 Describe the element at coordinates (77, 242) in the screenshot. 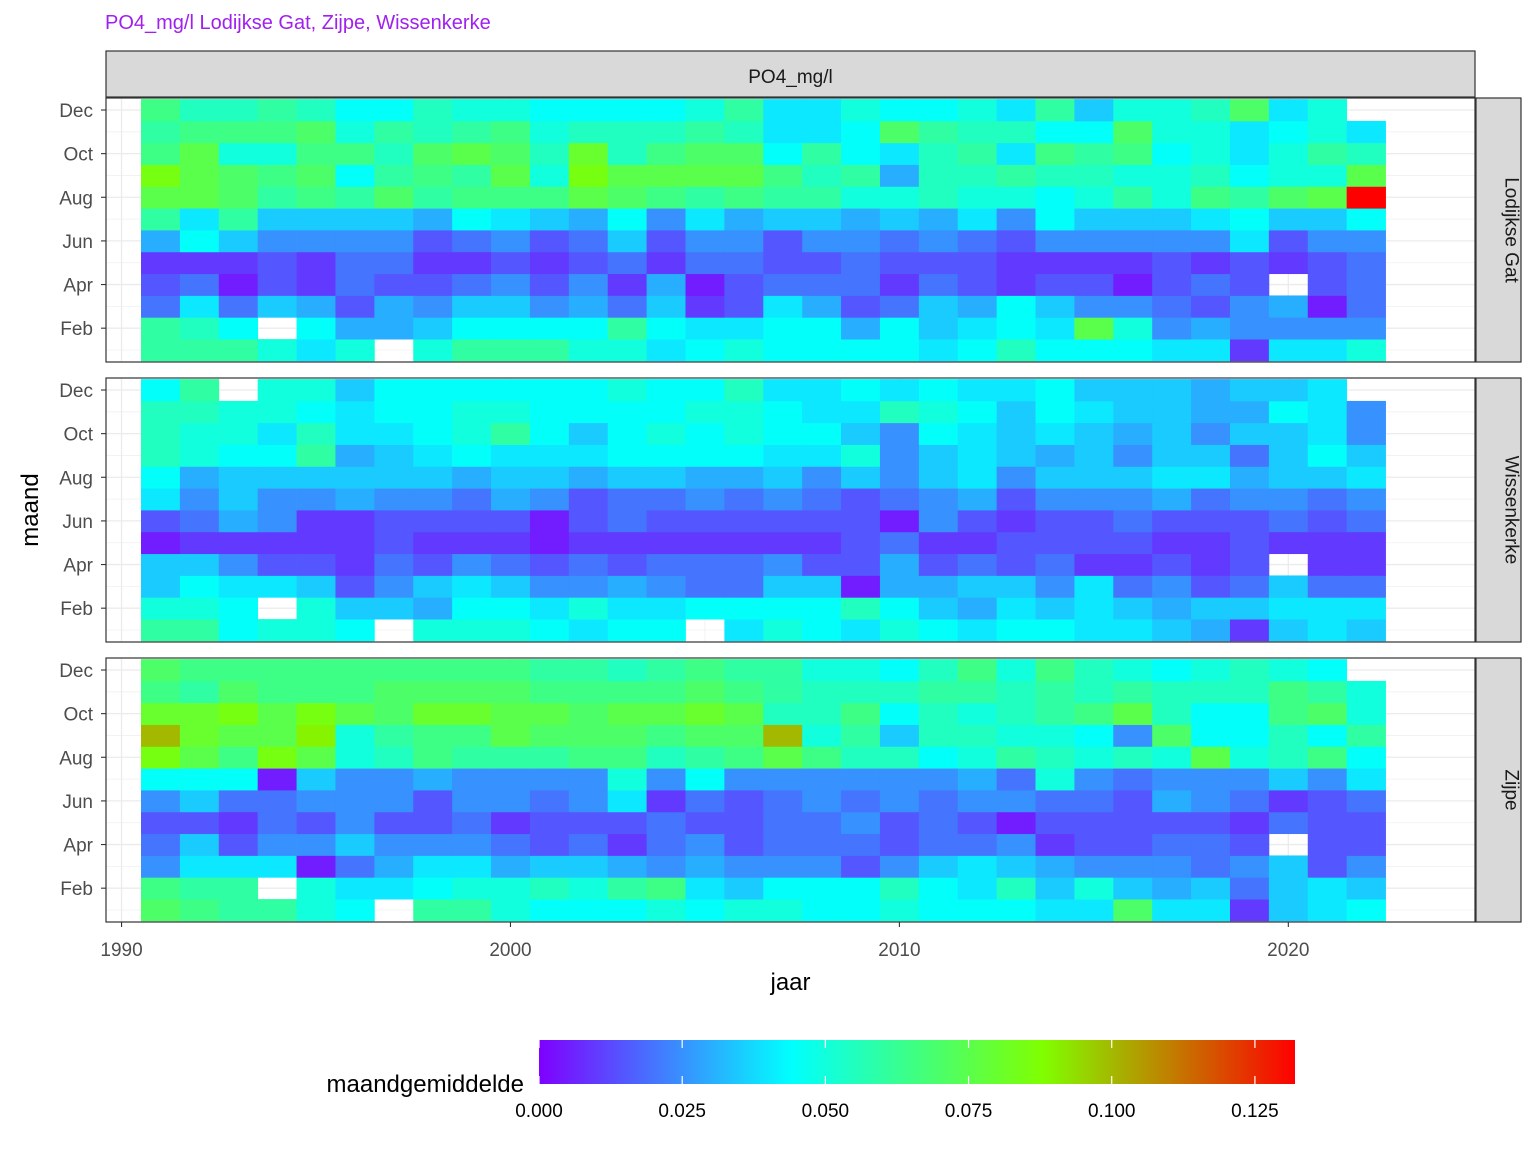

I see `y-tick-label: Jun` at that location.